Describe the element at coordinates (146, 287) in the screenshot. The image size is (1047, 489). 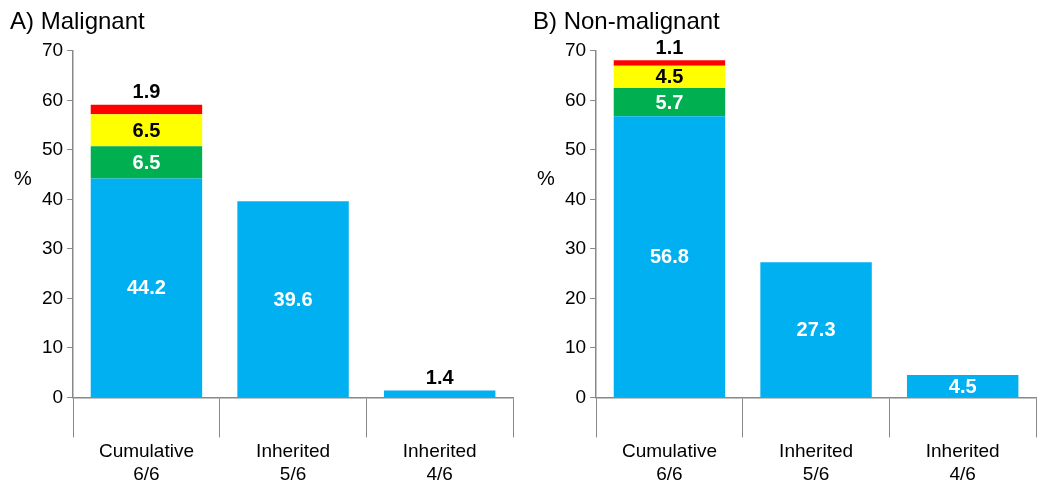
I see `data-label: 44.2` at that location.